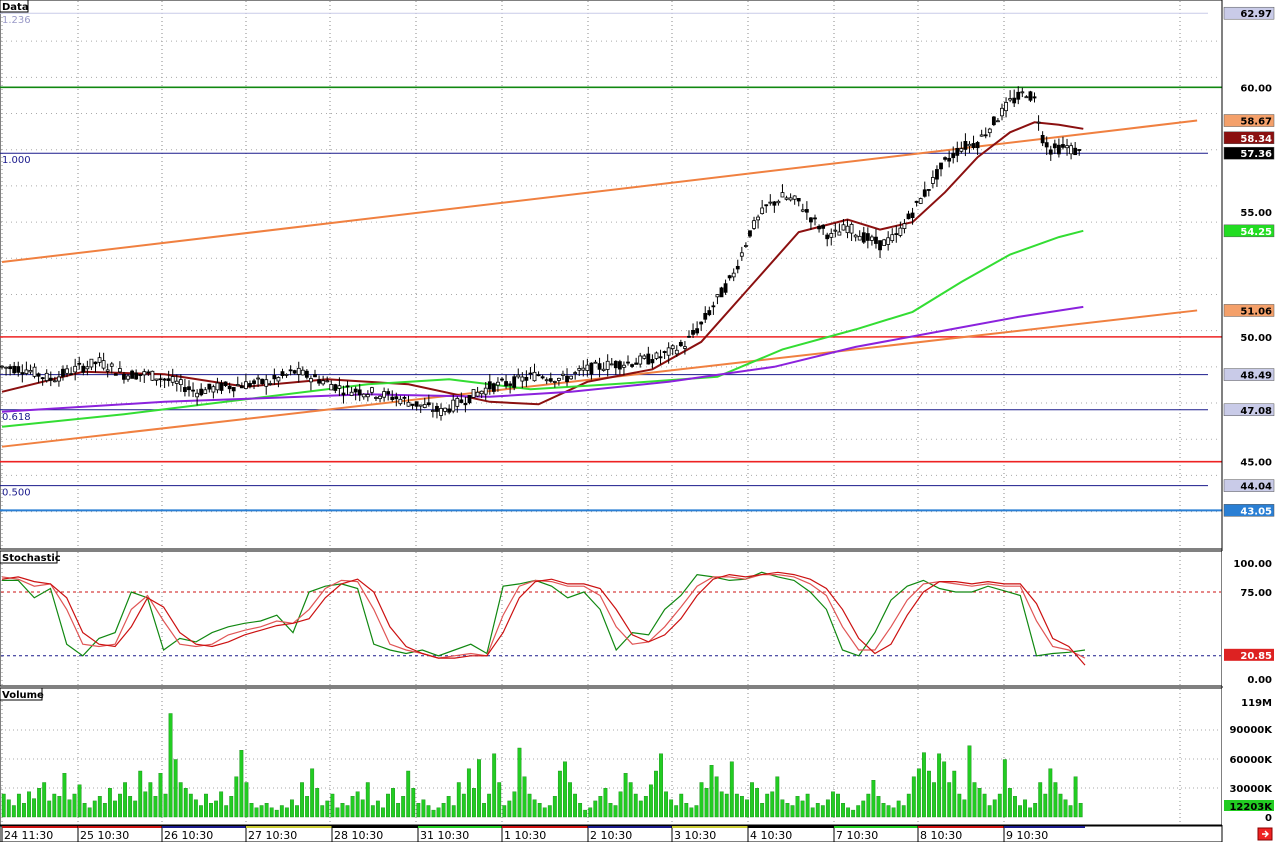  What do you see at coordinates (1249, 729) in the screenshot?
I see `volume-axis-label-90000K: 90000K` at bounding box center [1249, 729].